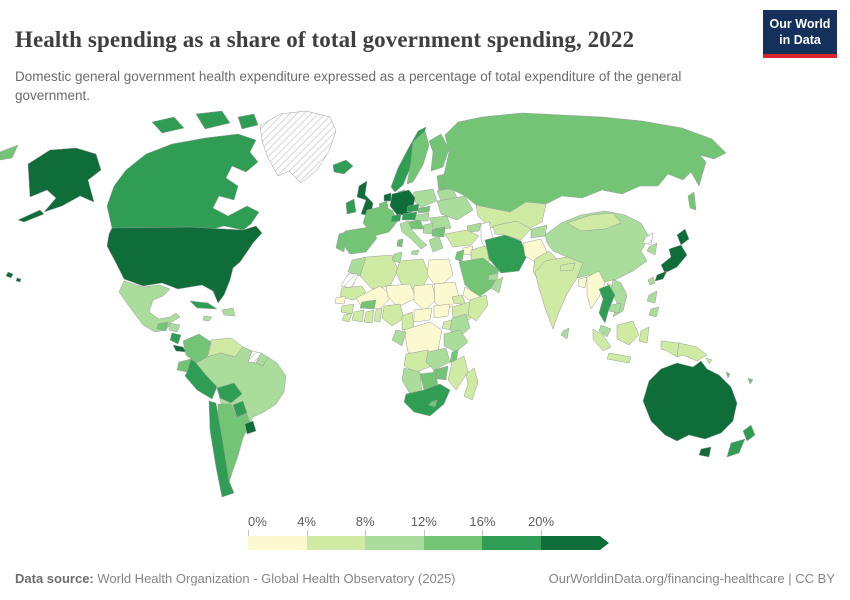  What do you see at coordinates (442, 311) in the screenshot?
I see `country-south-sudan` at bounding box center [442, 311].